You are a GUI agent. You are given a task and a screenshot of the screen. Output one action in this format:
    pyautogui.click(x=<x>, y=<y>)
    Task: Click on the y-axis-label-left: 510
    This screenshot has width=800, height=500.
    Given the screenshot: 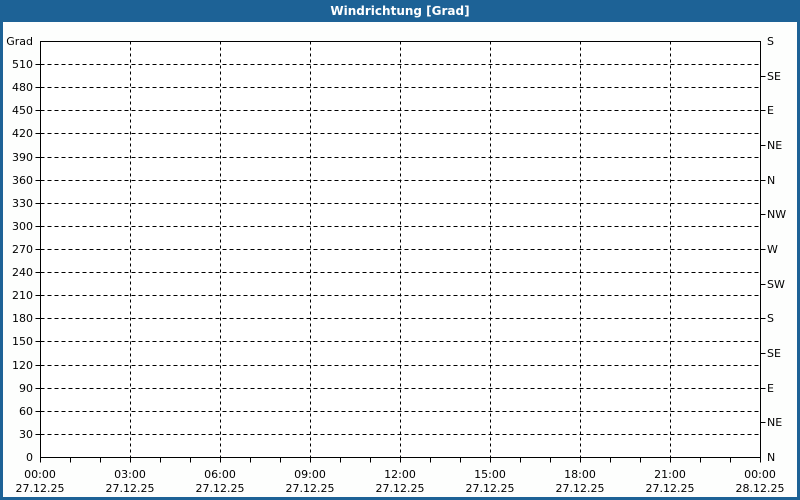 What is the action you would take?
    pyautogui.click(x=22, y=64)
    